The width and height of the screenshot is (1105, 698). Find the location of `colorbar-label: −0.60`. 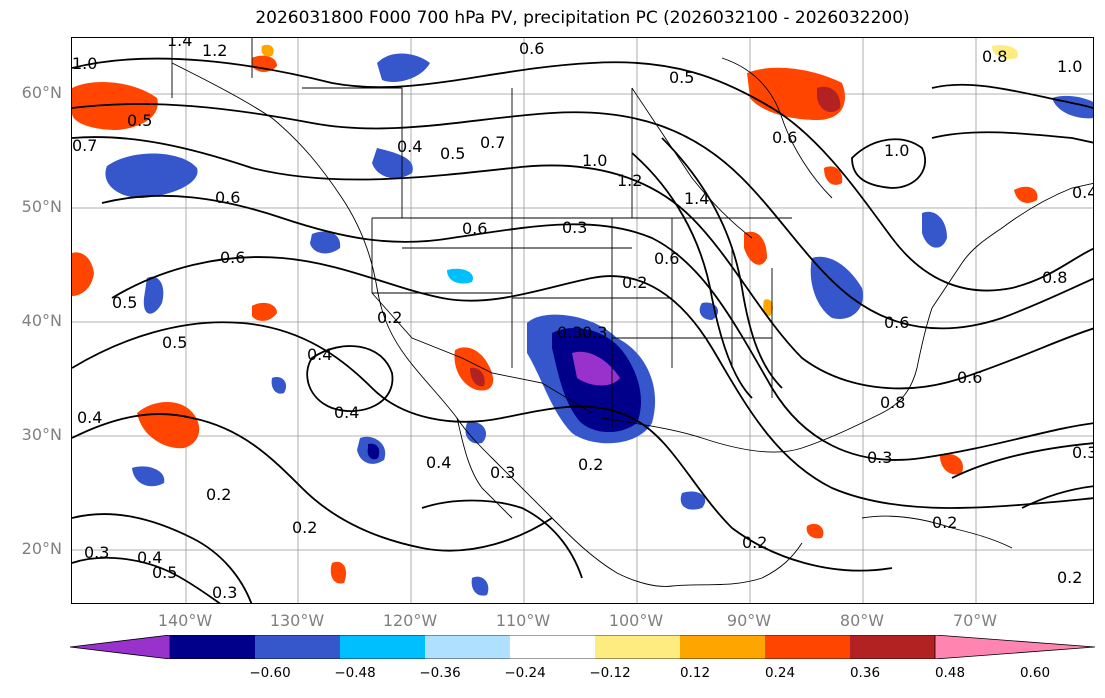

colorbar-label: −0.60 is located at coordinates (270, 673).